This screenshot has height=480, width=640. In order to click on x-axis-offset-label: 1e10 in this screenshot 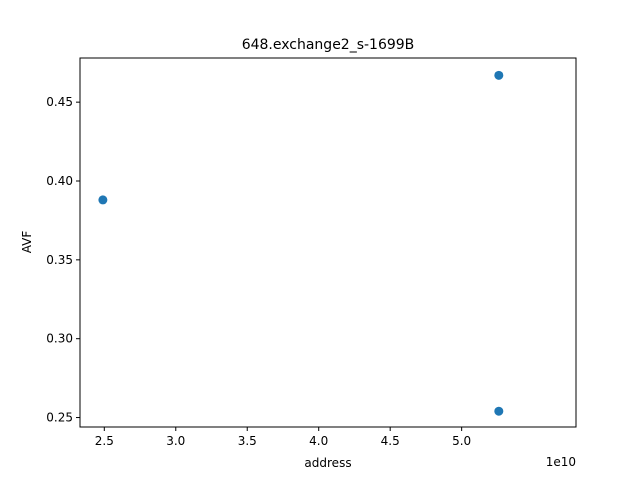, I will do `click(561, 462)`.